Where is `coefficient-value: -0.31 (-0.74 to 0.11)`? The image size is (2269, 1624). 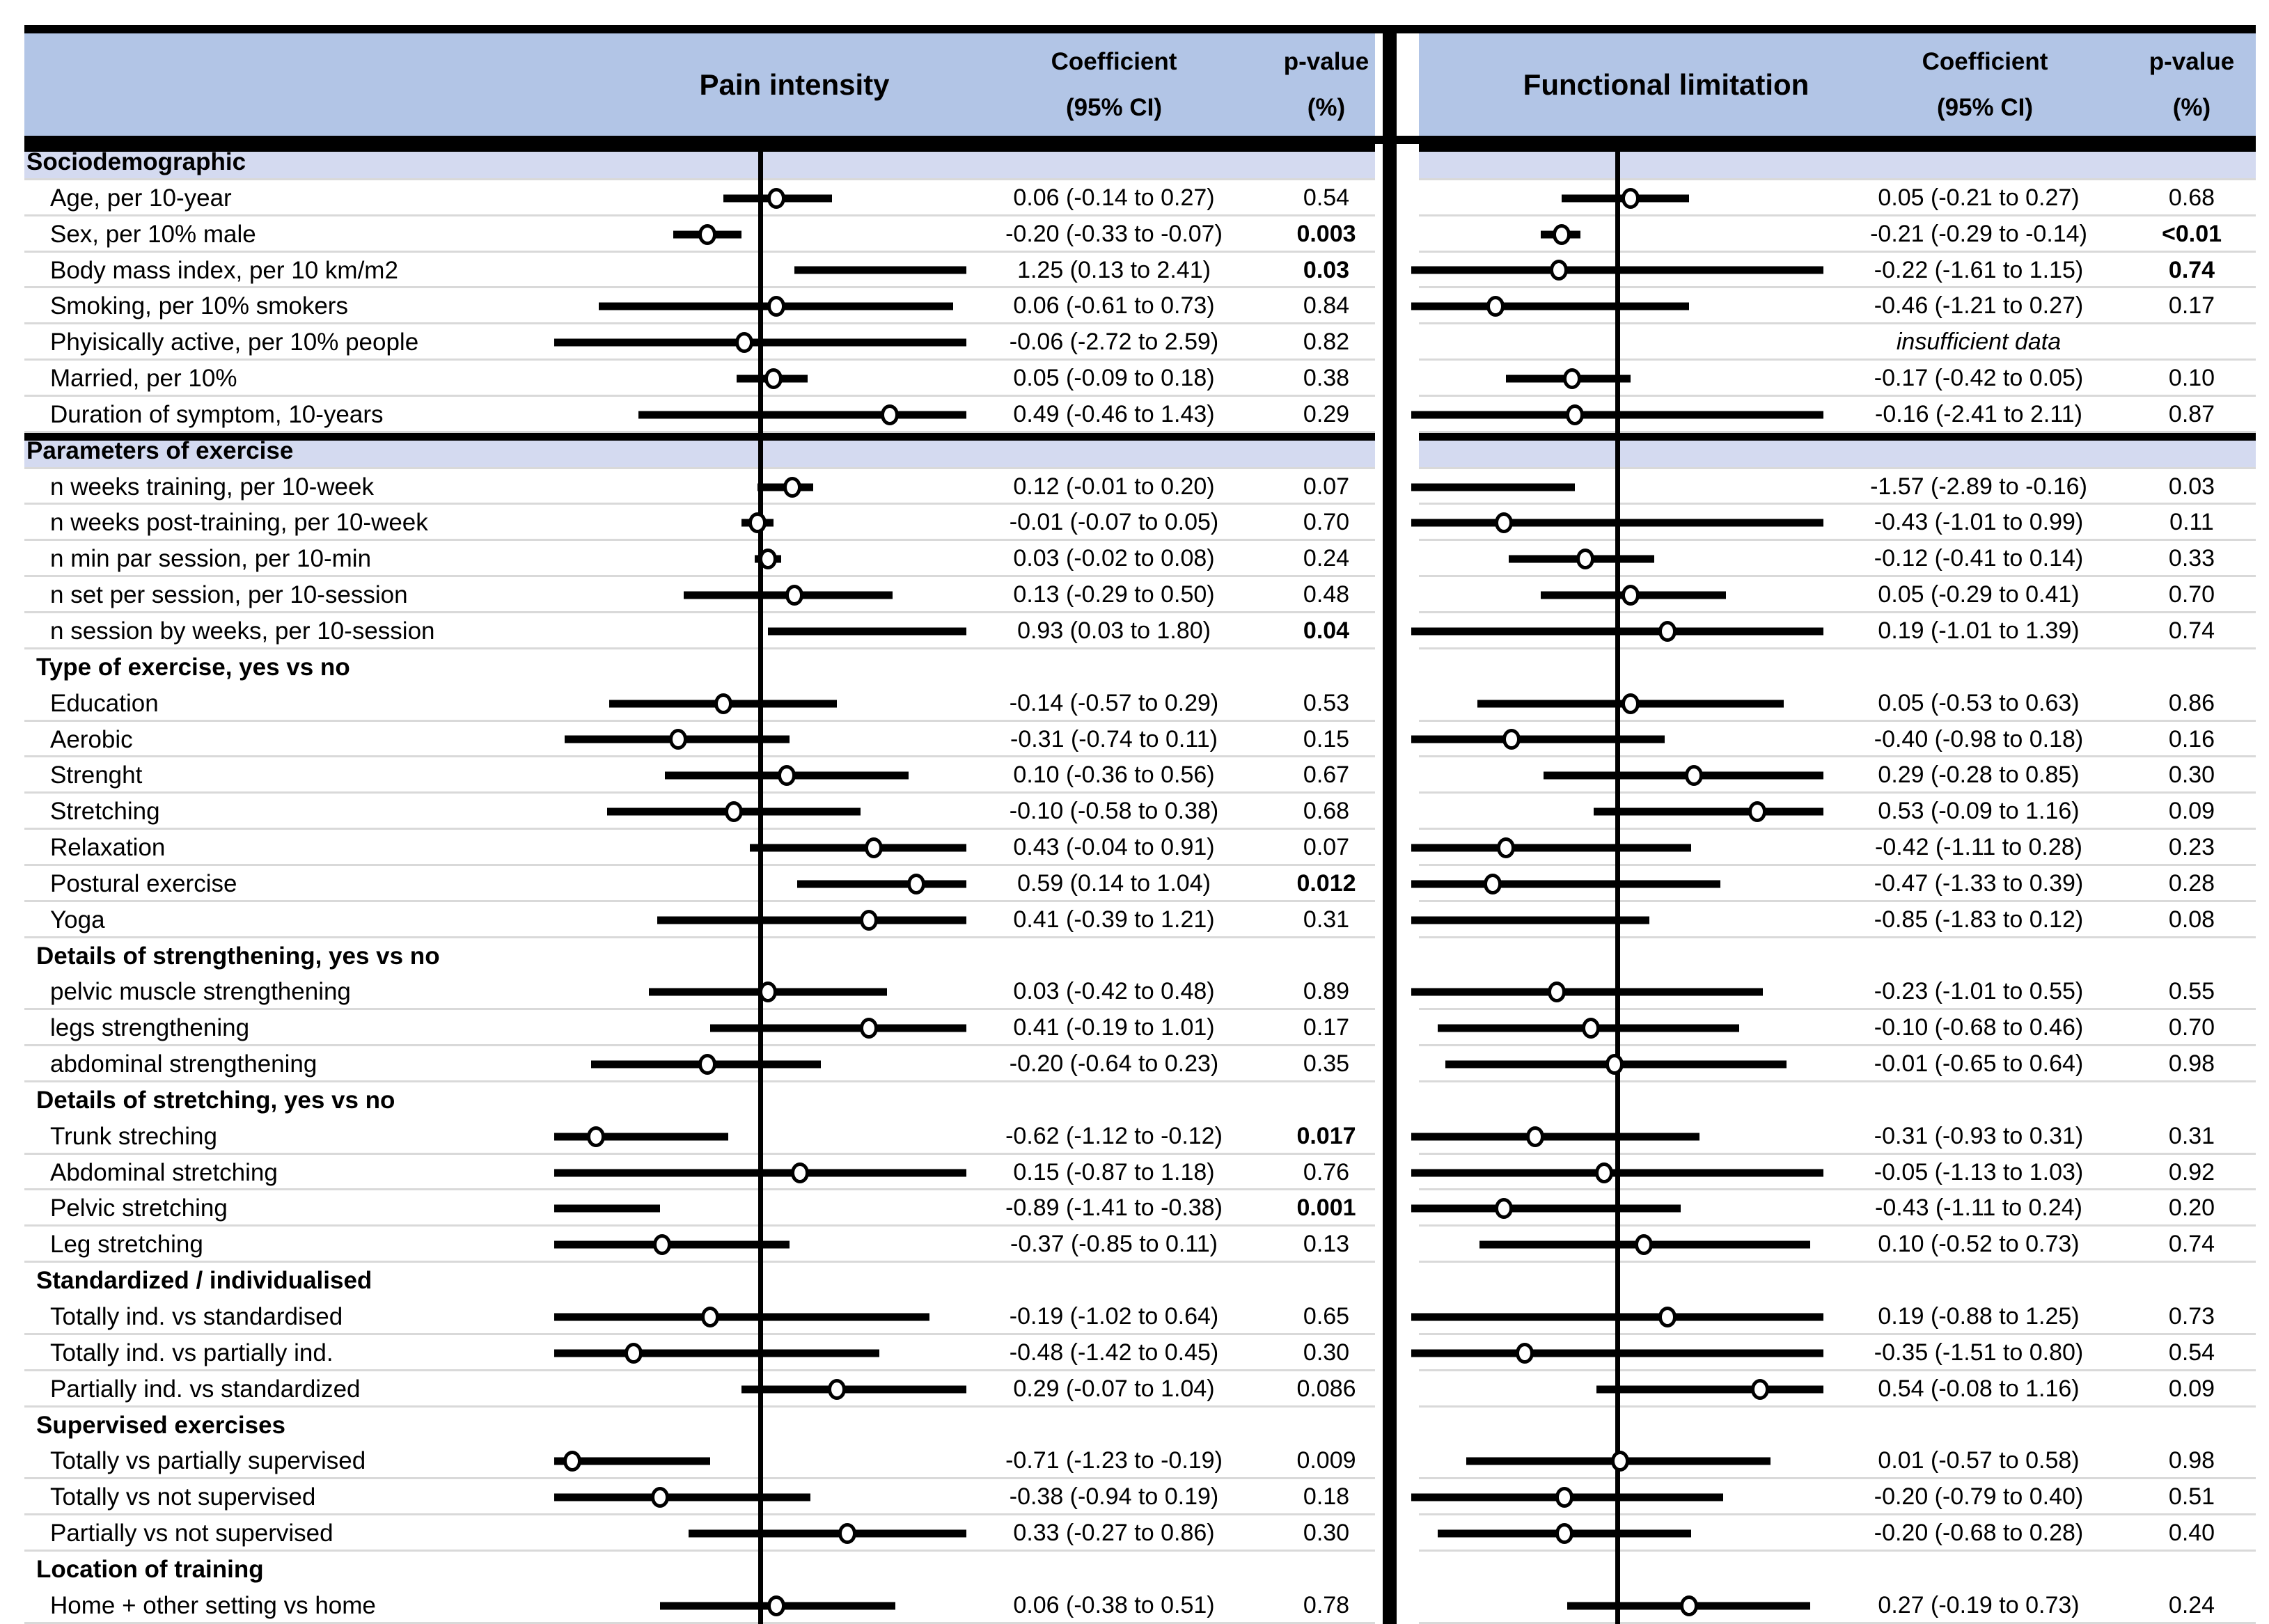 coefficient-value: -0.31 (-0.74 to 0.11) is located at coordinates (1114, 738).